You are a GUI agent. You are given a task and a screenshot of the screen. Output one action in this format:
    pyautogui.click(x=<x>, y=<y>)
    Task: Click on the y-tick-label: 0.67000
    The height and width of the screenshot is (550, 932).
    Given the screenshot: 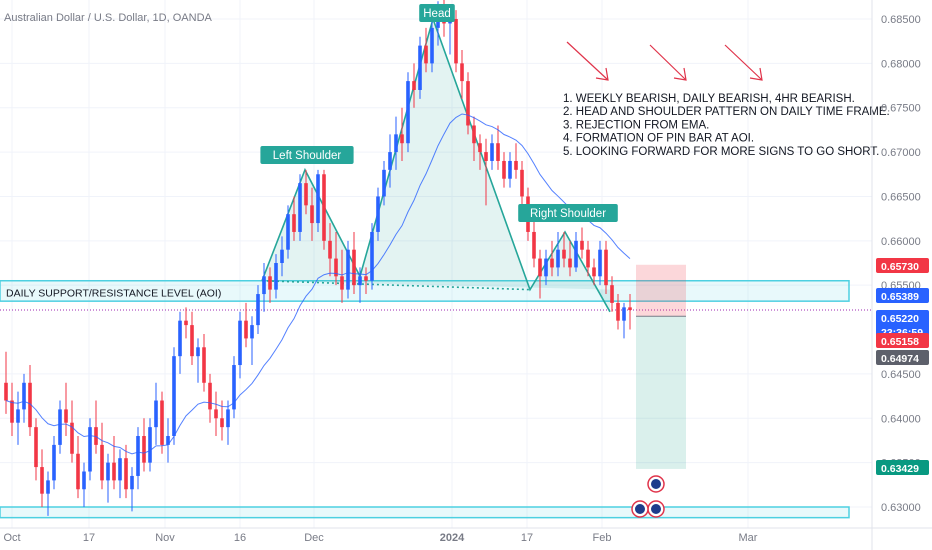 What is the action you would take?
    pyautogui.click(x=901, y=153)
    